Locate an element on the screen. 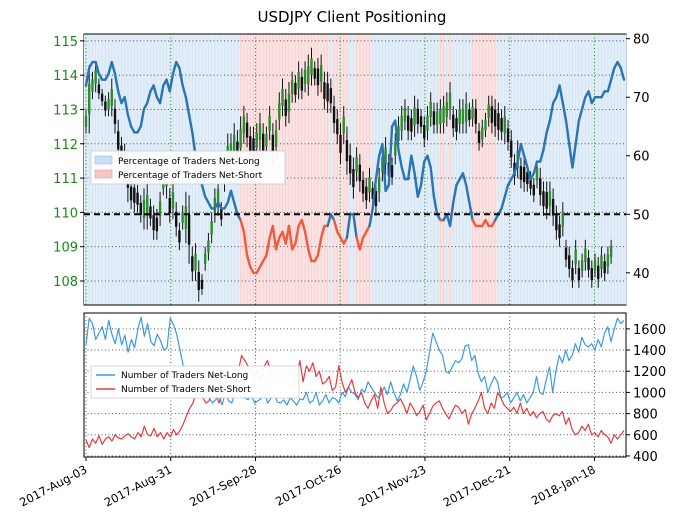 This screenshot has width=679, height=517. count-tick-label: 400 is located at coordinates (645, 457).